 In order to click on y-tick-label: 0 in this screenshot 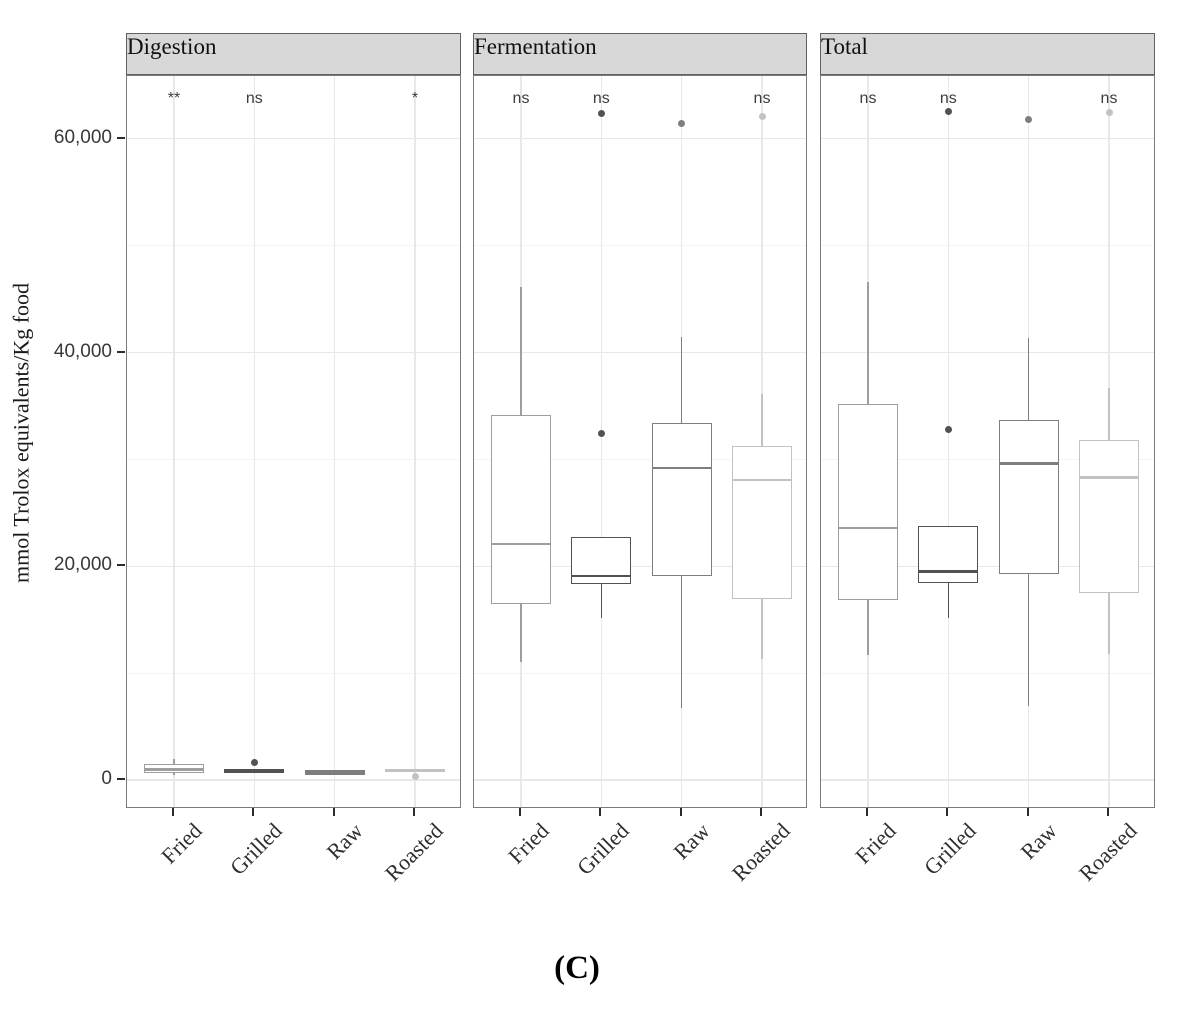, I will do `click(106, 778)`.